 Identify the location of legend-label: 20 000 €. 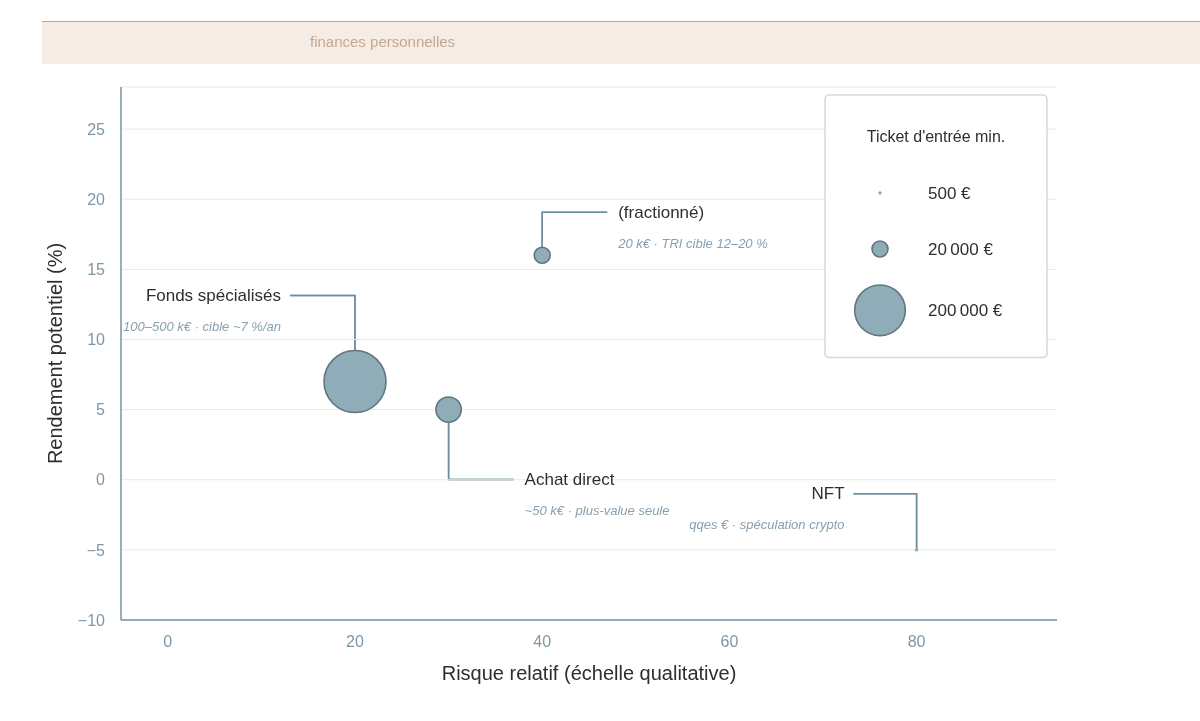
(961, 249).